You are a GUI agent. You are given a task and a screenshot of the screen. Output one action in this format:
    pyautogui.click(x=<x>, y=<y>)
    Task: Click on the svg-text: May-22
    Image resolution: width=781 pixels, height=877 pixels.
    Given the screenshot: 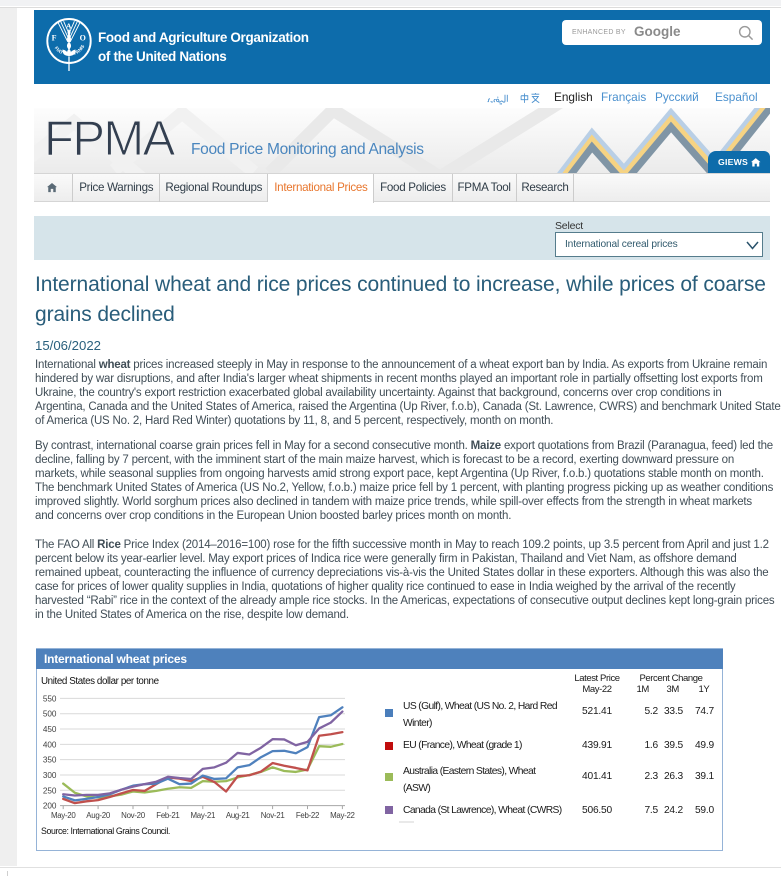 What is the action you would take?
    pyautogui.click(x=342, y=815)
    